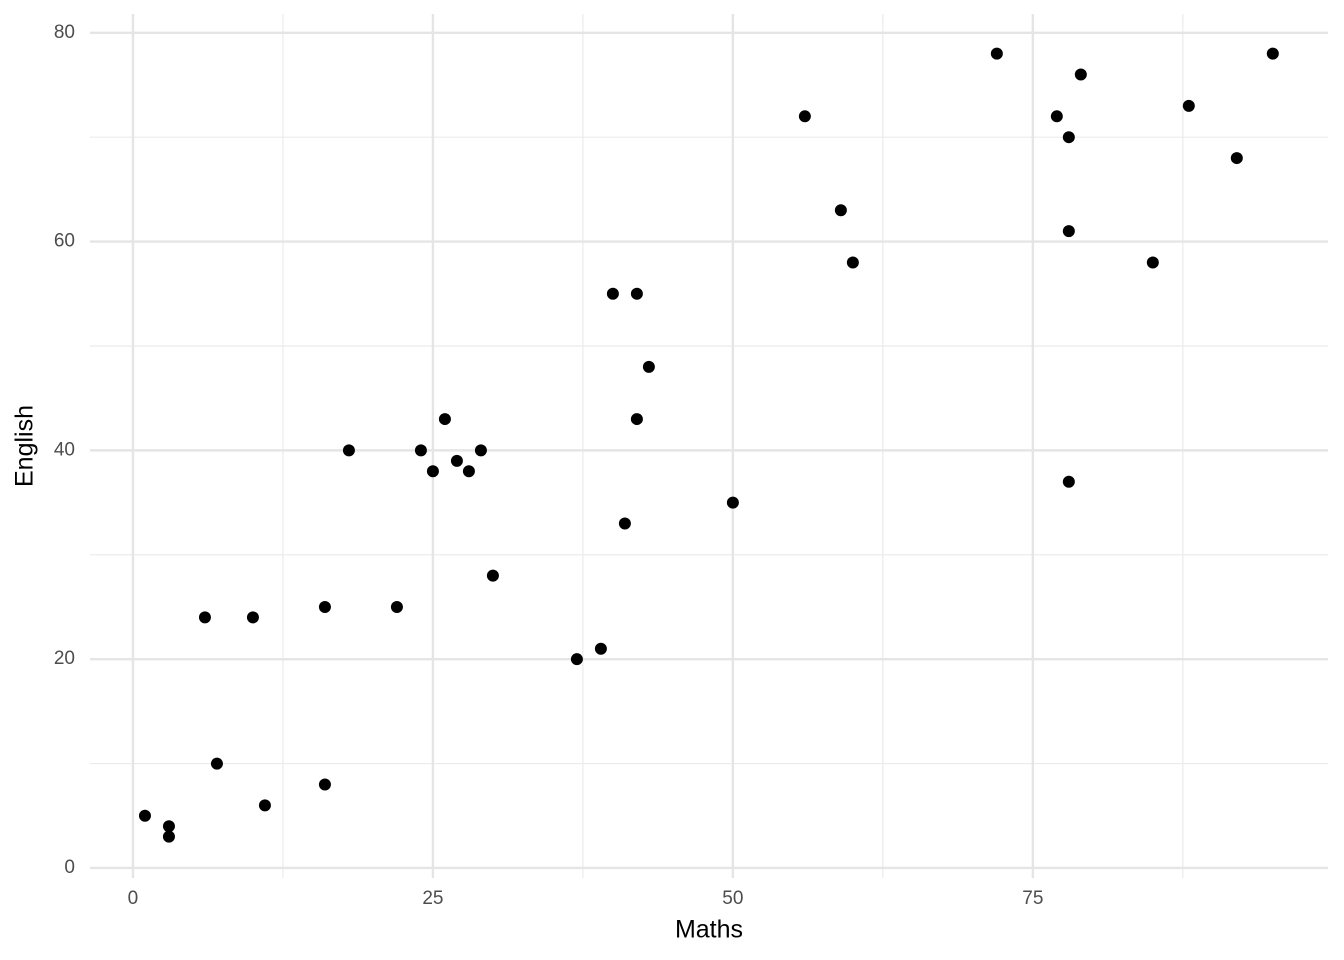 This screenshot has width=1344, height=960. Describe the element at coordinates (69, 867) in the screenshot. I see `y-tick-label: 0` at that location.